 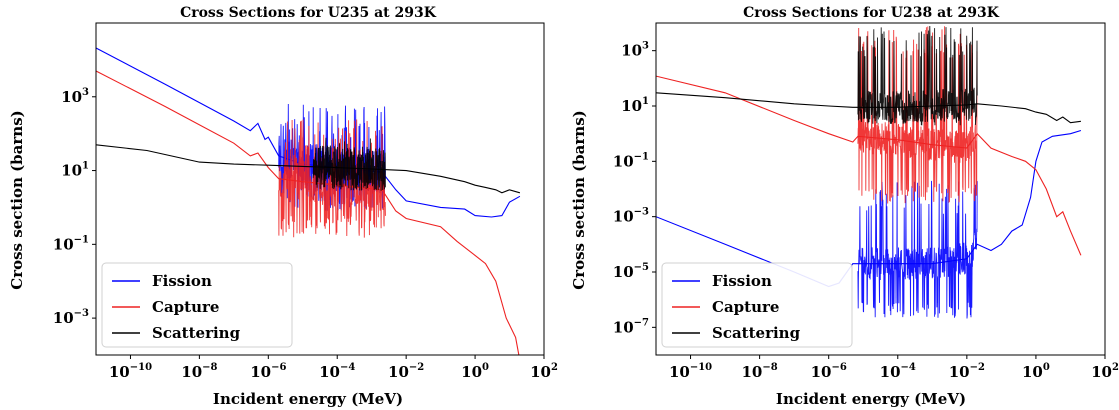 I want to click on chart-title: Cross Sections for U238 at 293K, so click(x=871, y=13).